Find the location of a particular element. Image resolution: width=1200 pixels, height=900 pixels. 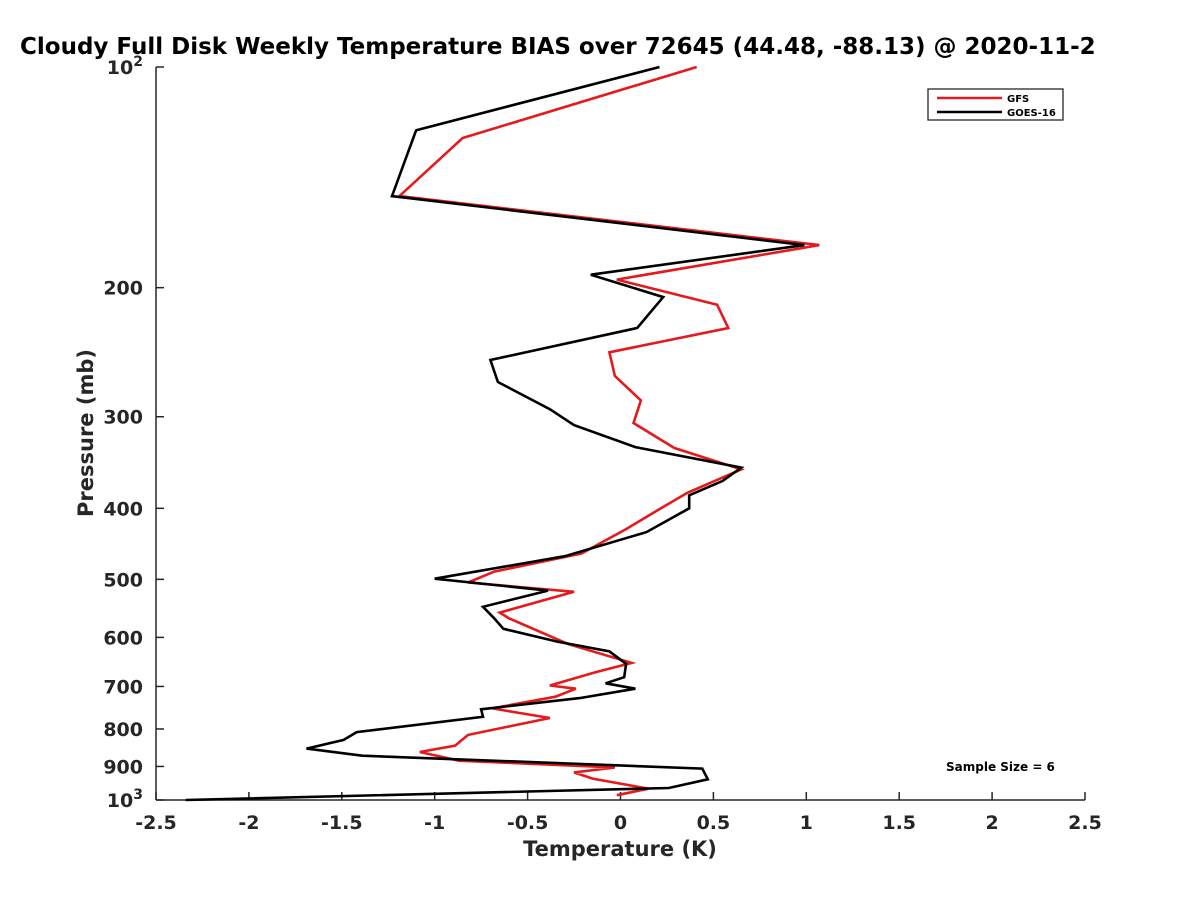

legend-box is located at coordinates (995, 104).